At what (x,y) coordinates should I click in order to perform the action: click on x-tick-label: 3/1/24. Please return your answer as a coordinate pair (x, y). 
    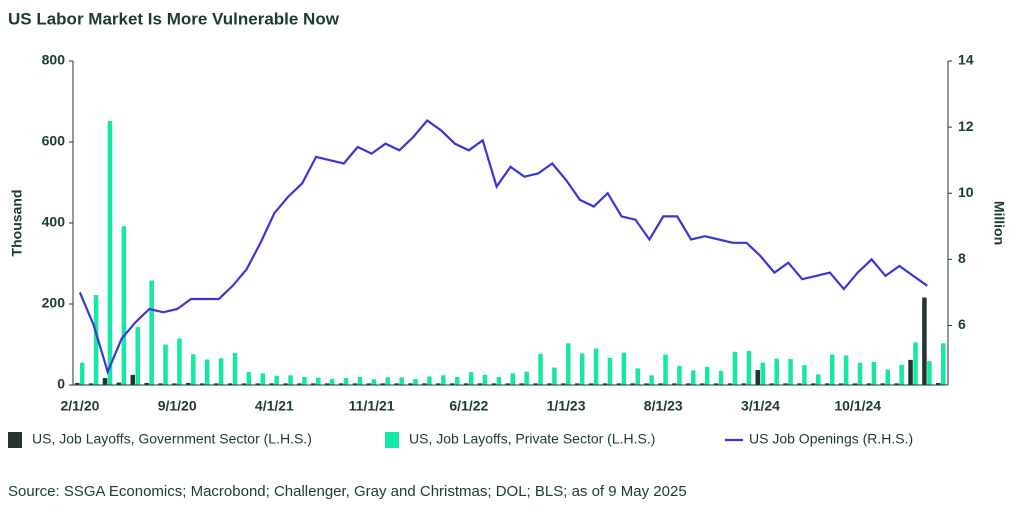
    Looking at the image, I should click on (760, 406).